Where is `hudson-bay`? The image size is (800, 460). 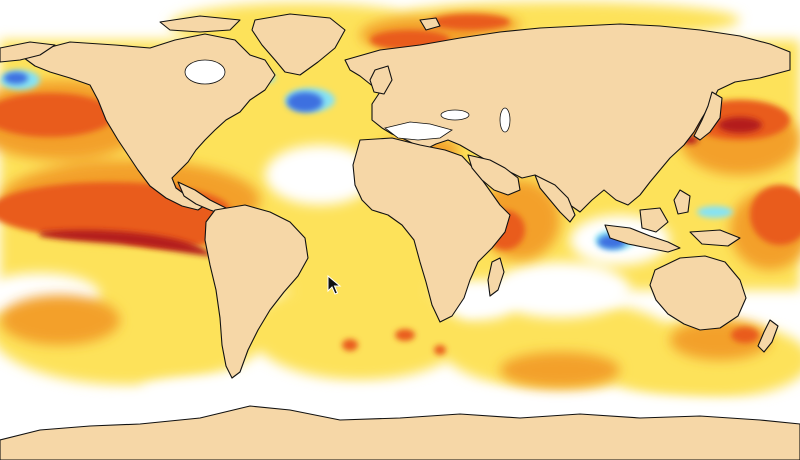 hudson-bay is located at coordinates (205, 72).